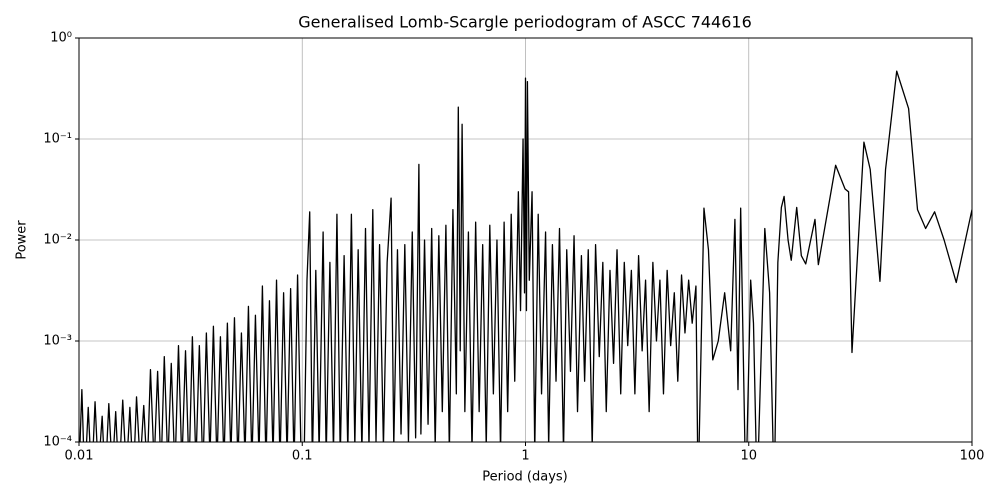 The width and height of the screenshot is (1000, 500). Describe the element at coordinates (61, 38) in the screenshot. I see `y-tick-label: 10⁰` at that location.